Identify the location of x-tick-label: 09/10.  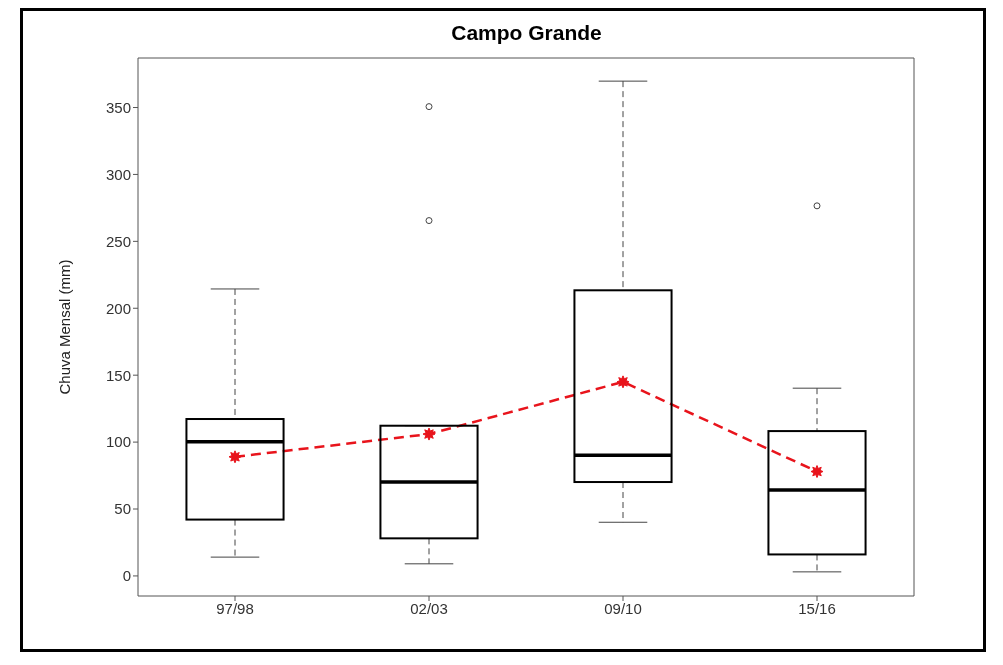
(623, 608).